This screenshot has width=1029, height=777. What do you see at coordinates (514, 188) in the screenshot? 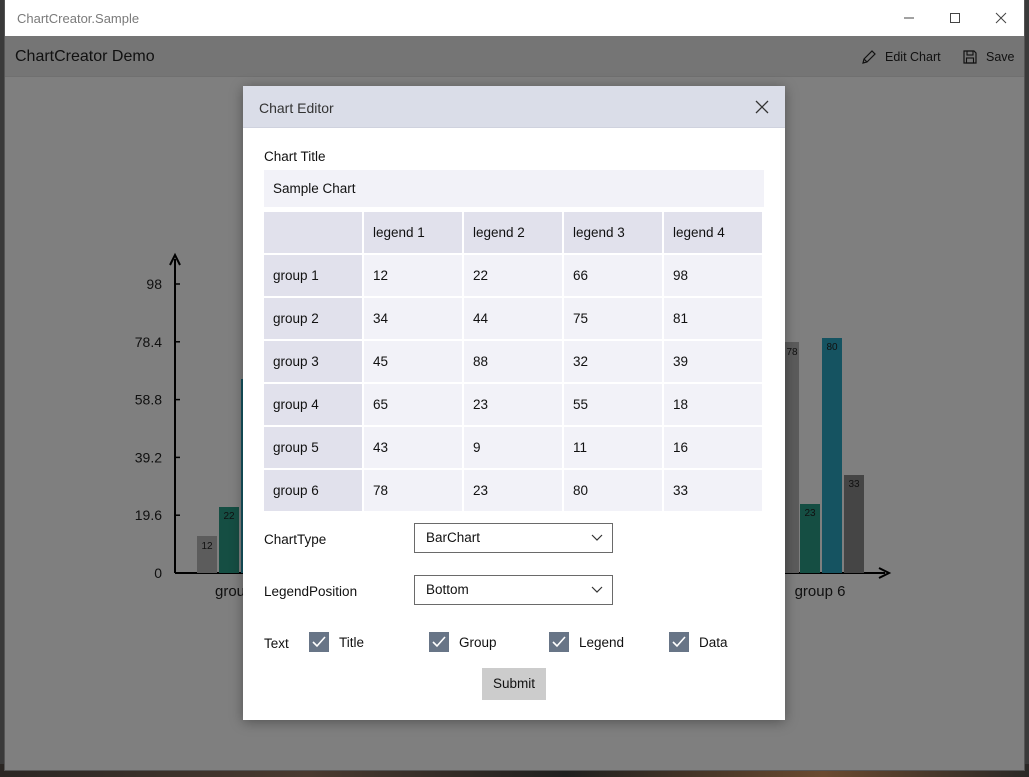
I see `chart-title-input` at bounding box center [514, 188].